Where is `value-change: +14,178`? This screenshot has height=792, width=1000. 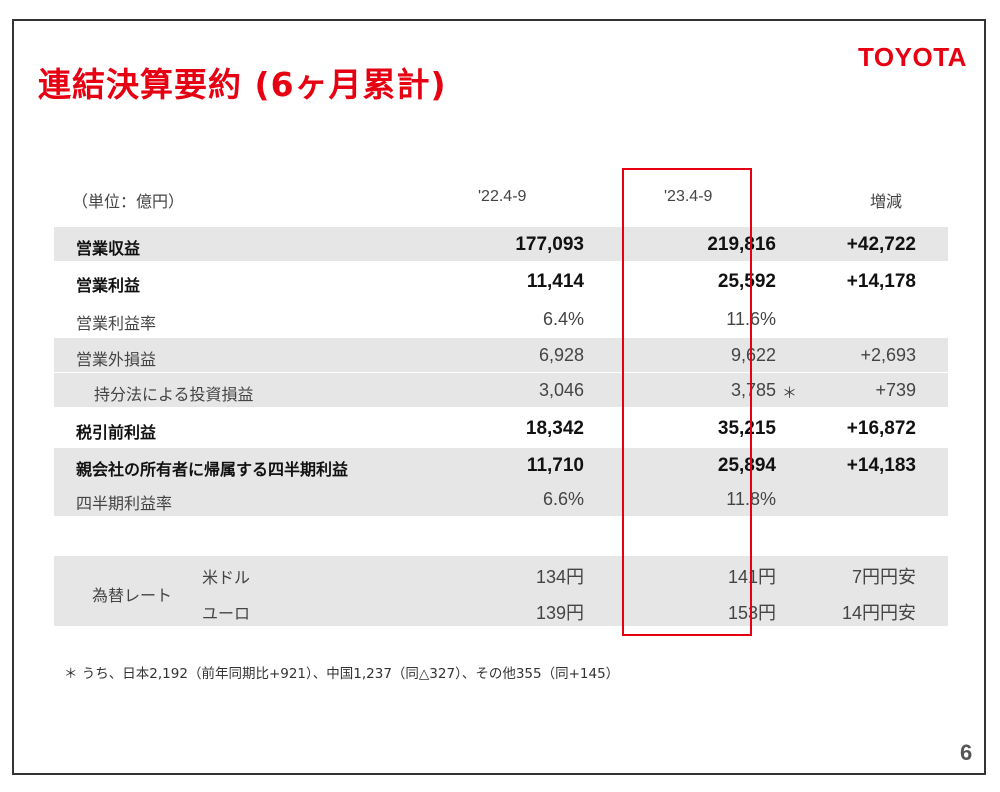
value-change: +14,178 is located at coordinates (881, 281).